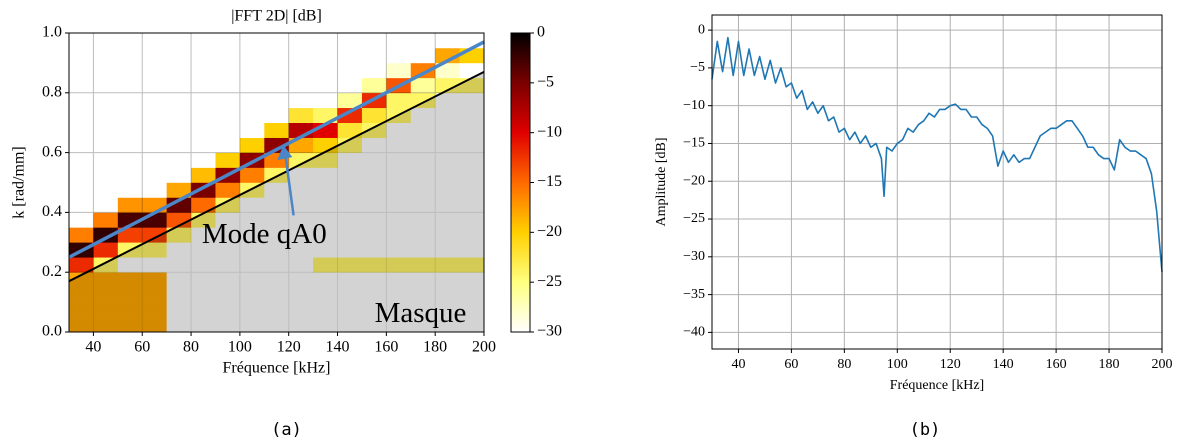 The image size is (1180, 443). I want to click on x-tick-label: 160, so click(1056, 364).